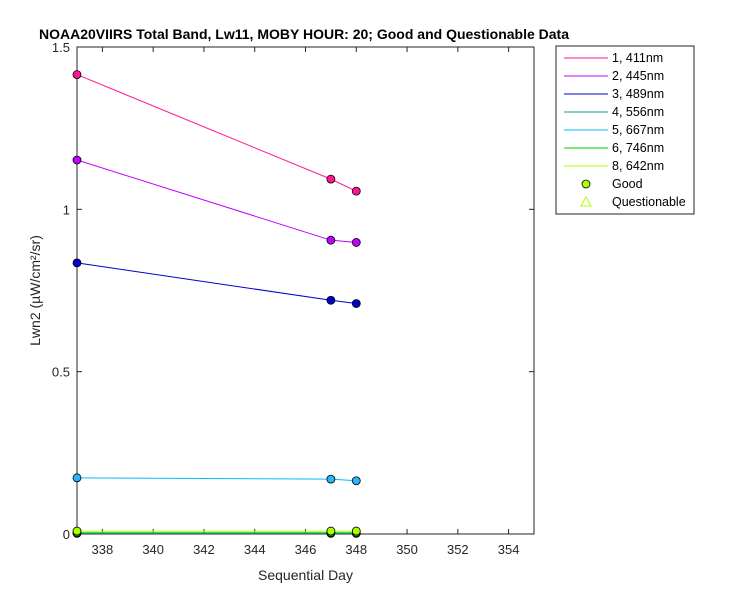  Describe the element at coordinates (255, 549) in the screenshot. I see `x-tick-label: 344` at that location.